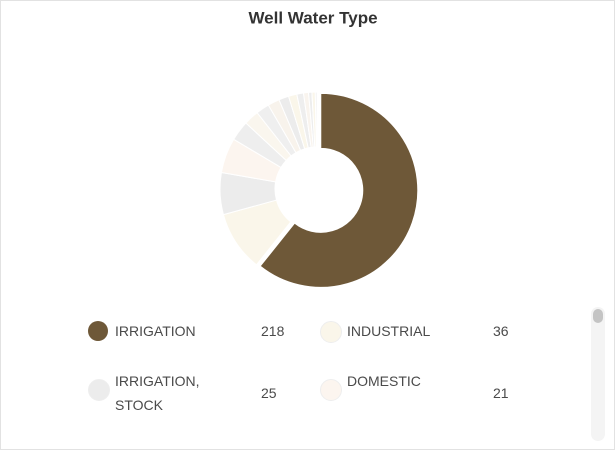  What do you see at coordinates (598, 316) in the screenshot?
I see `scroll-thumb` at bounding box center [598, 316].